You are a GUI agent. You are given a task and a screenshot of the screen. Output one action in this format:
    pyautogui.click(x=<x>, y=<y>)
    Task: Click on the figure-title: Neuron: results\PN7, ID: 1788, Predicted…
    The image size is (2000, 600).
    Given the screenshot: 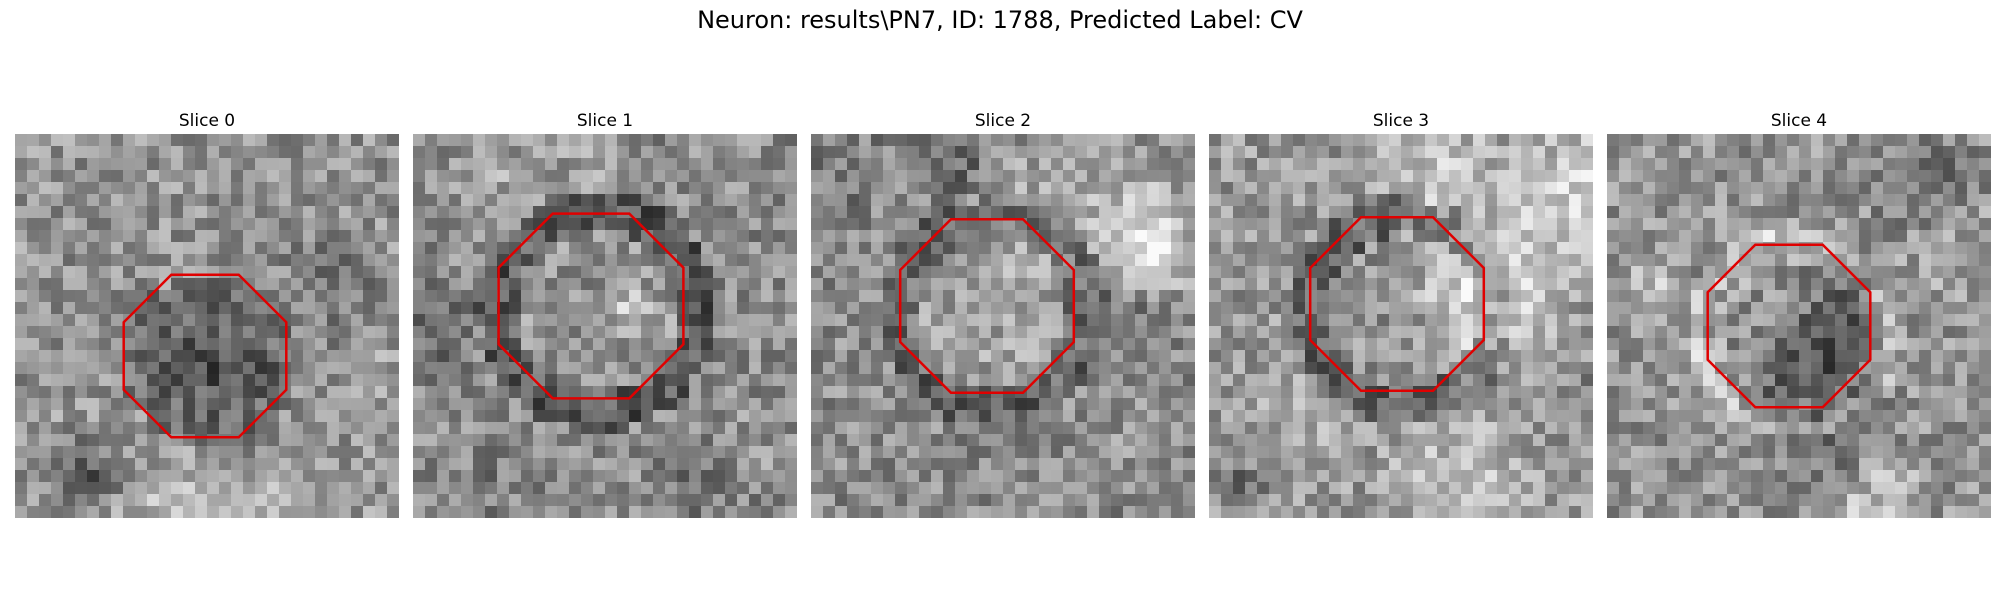 What is the action you would take?
    pyautogui.click(x=1000, y=20)
    